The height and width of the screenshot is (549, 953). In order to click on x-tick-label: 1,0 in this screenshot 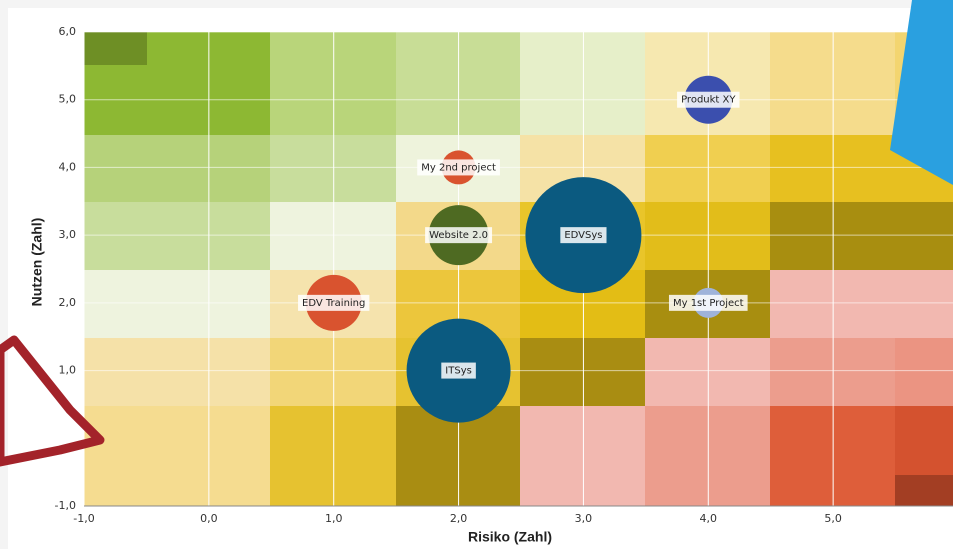, I will do `click(334, 518)`.